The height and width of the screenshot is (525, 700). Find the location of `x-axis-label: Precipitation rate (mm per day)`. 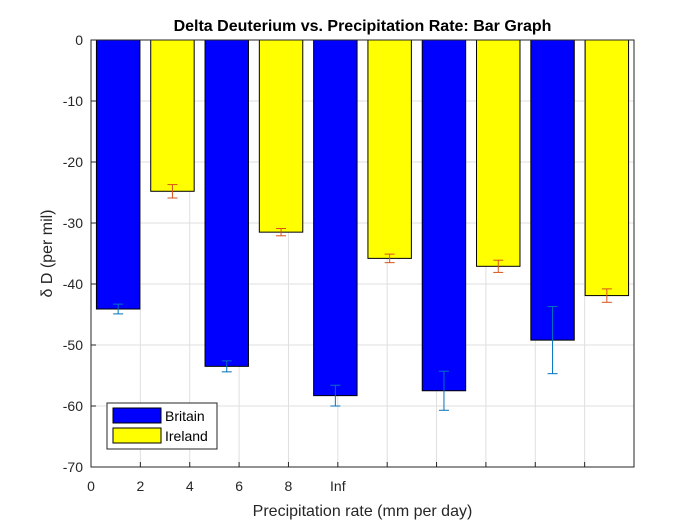

x-axis-label: Precipitation rate (mm per day) is located at coordinates (363, 511).